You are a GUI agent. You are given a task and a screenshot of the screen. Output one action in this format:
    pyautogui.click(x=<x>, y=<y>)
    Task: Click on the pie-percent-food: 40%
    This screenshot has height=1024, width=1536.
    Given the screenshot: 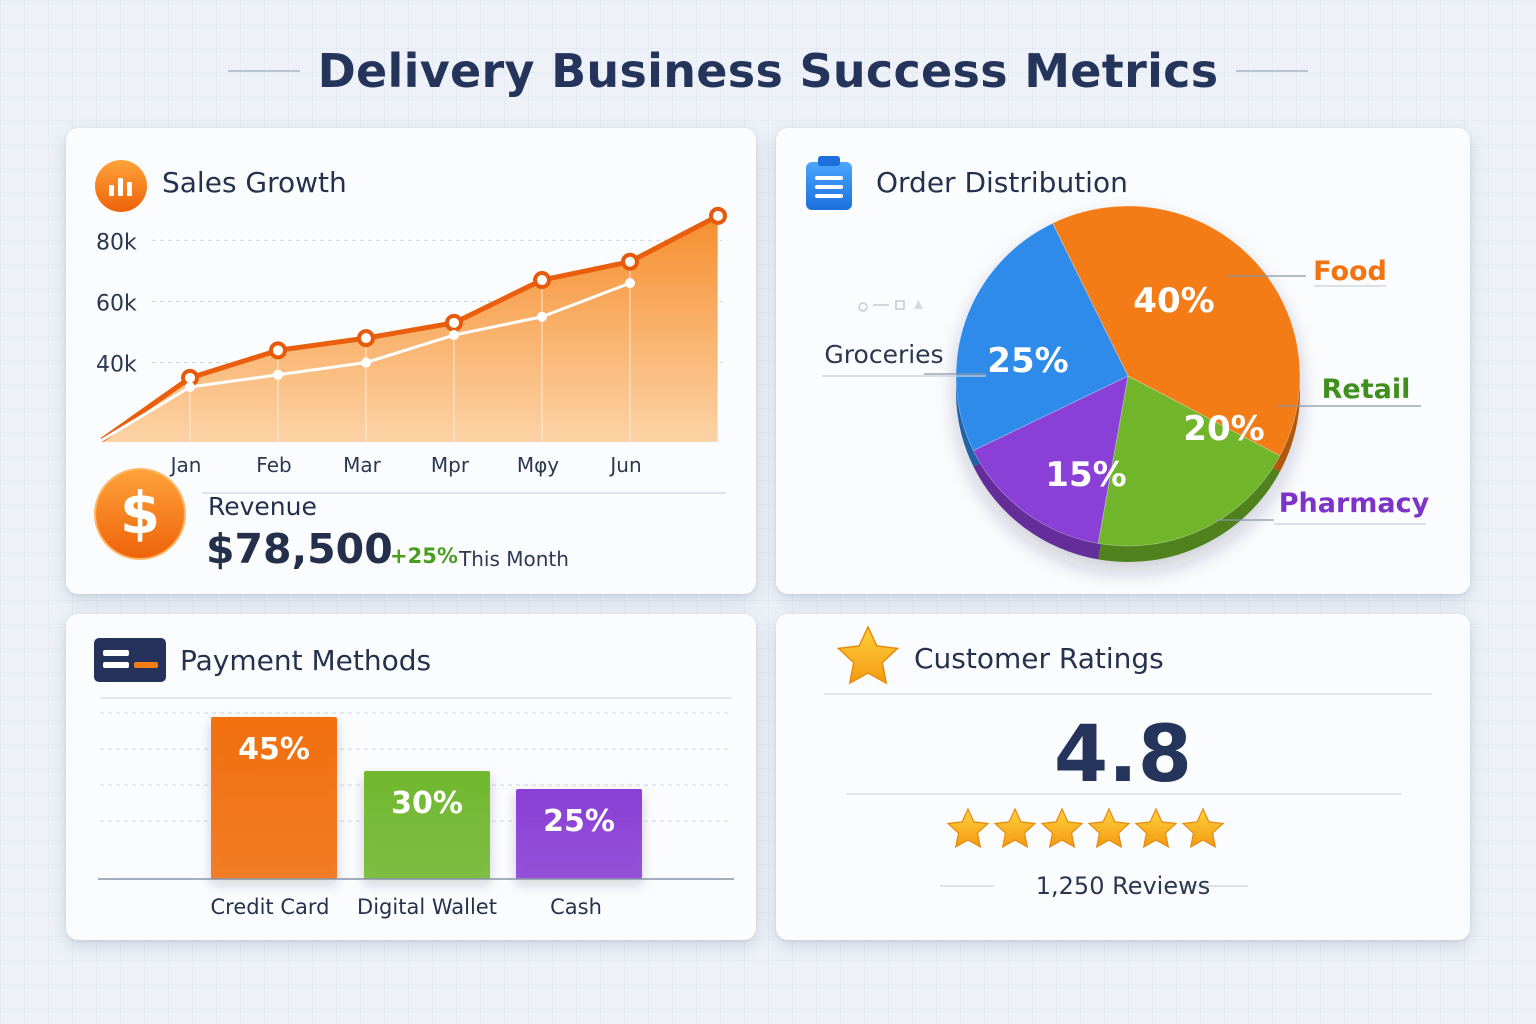 What is the action you would take?
    pyautogui.click(x=1173, y=301)
    